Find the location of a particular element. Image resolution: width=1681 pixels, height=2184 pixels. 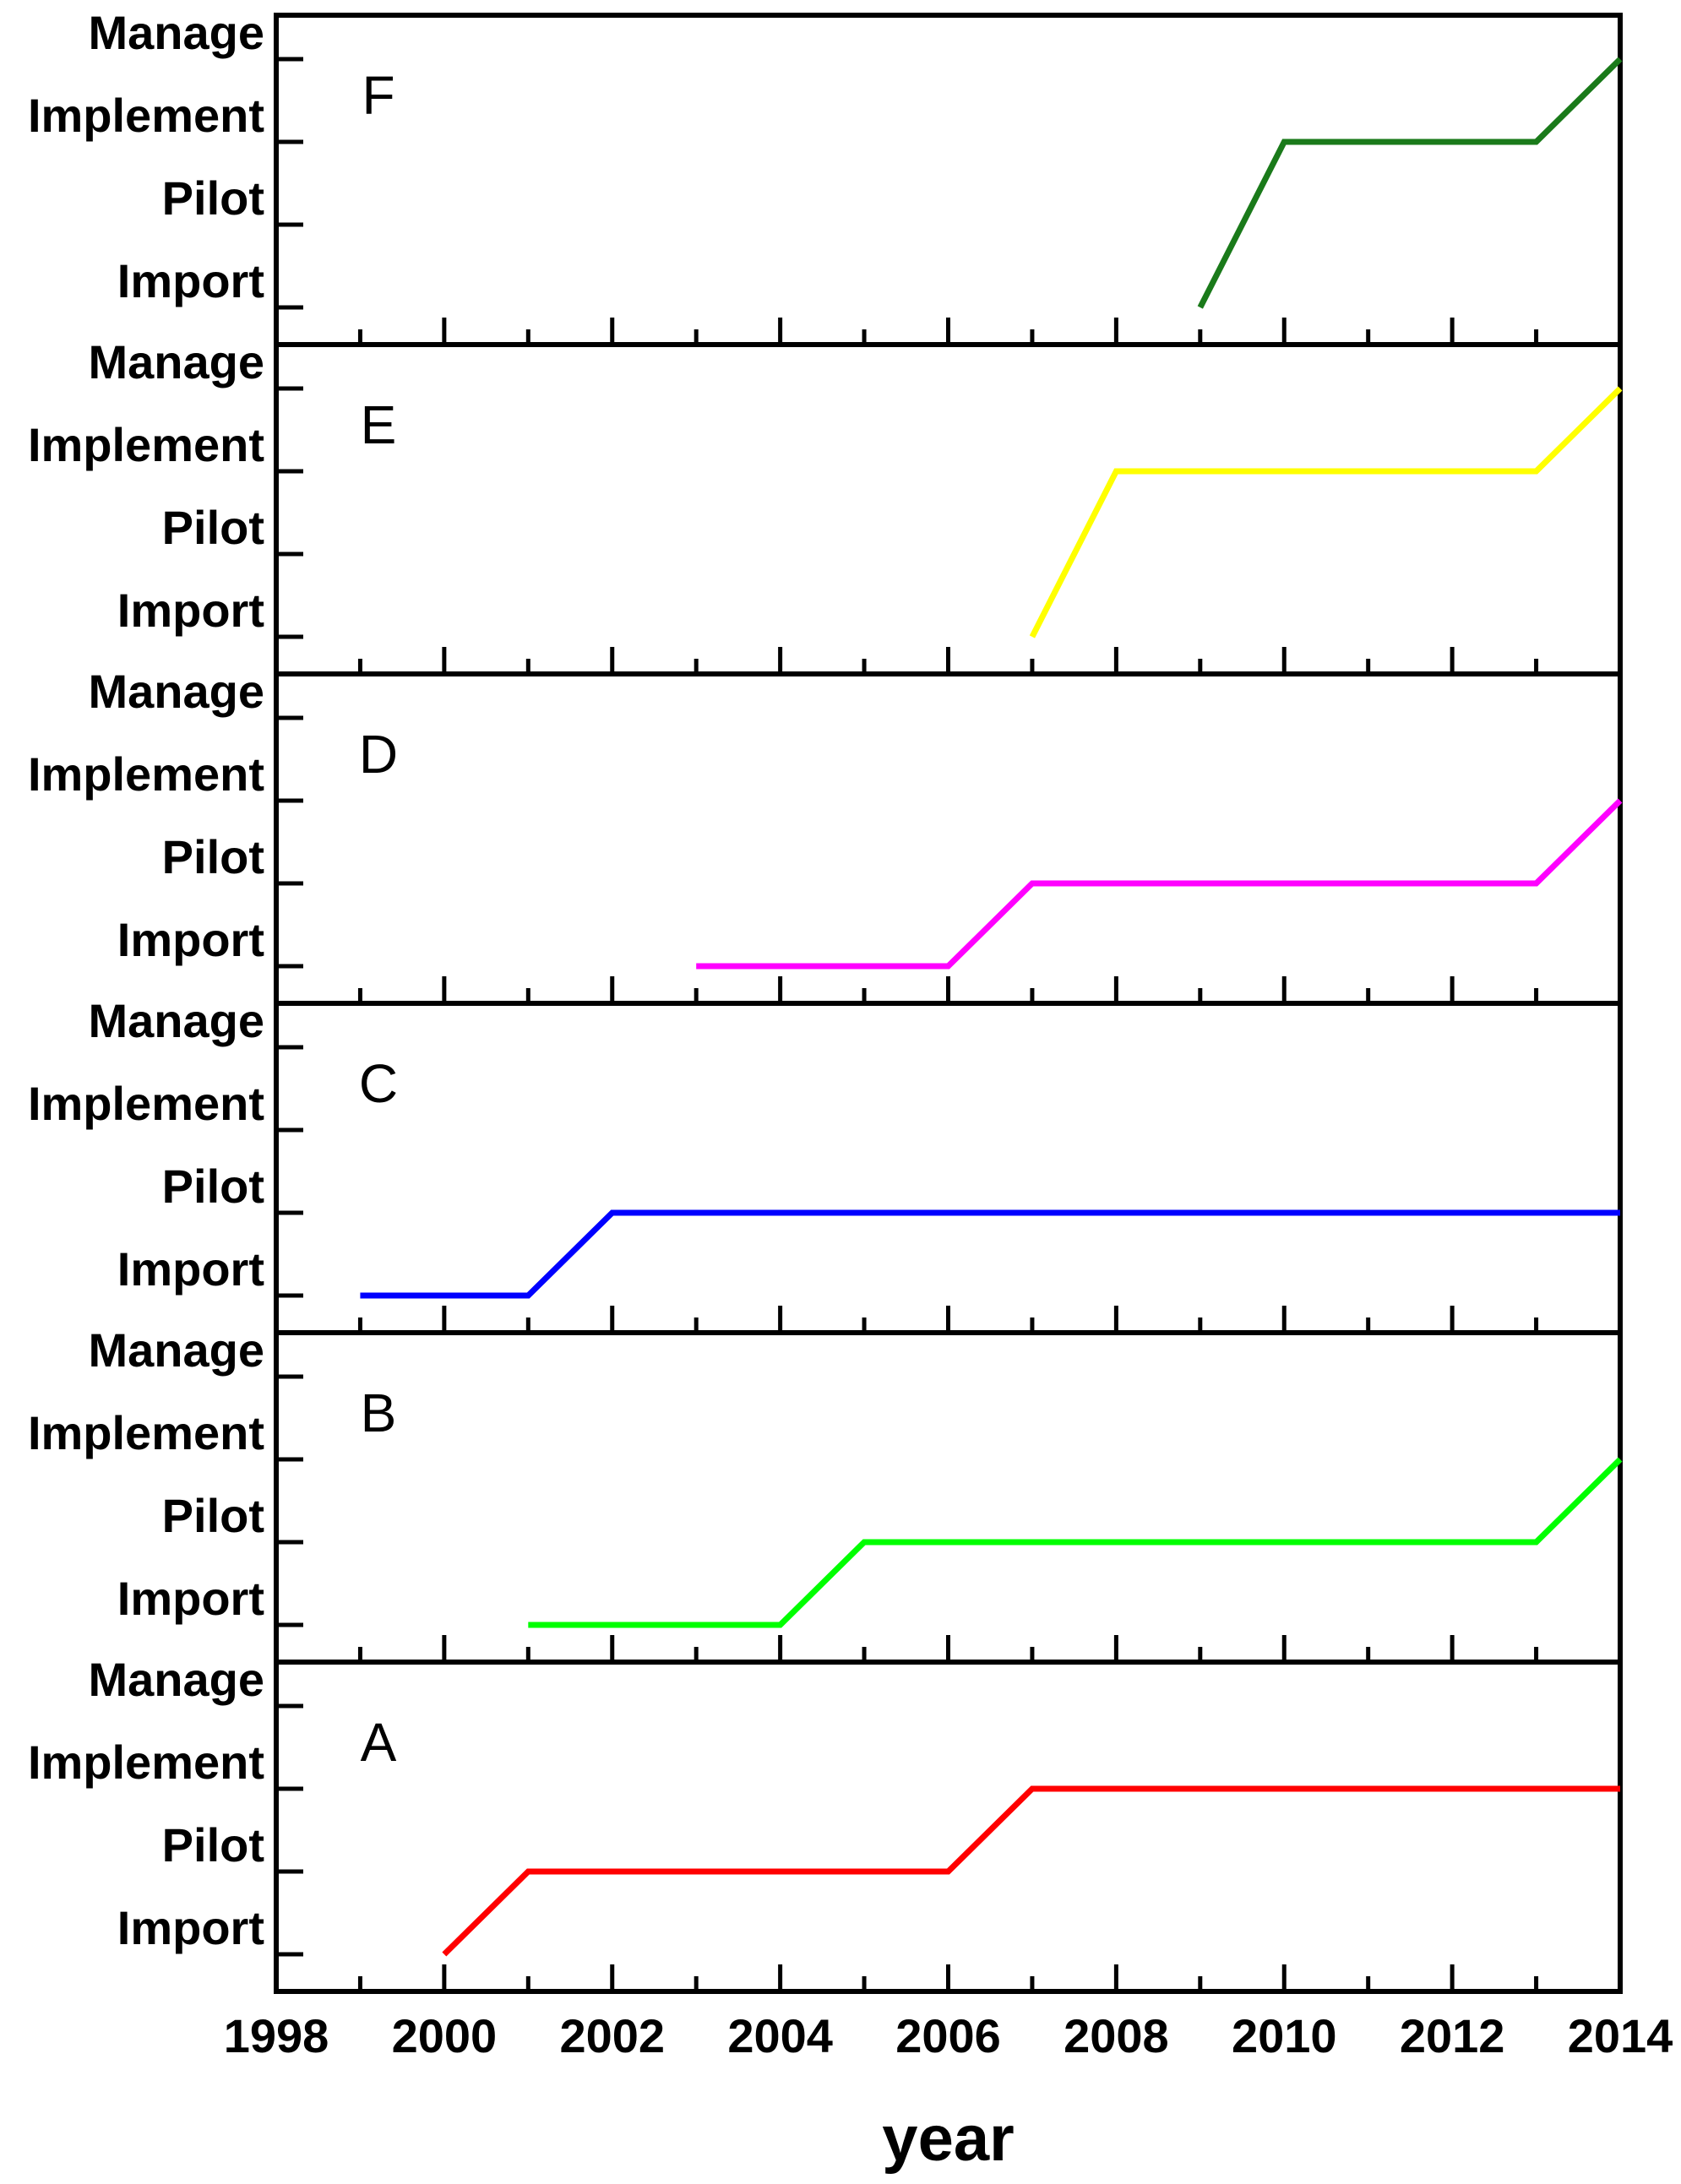

x-tick-label-2000: 2000 is located at coordinates (445, 2035).